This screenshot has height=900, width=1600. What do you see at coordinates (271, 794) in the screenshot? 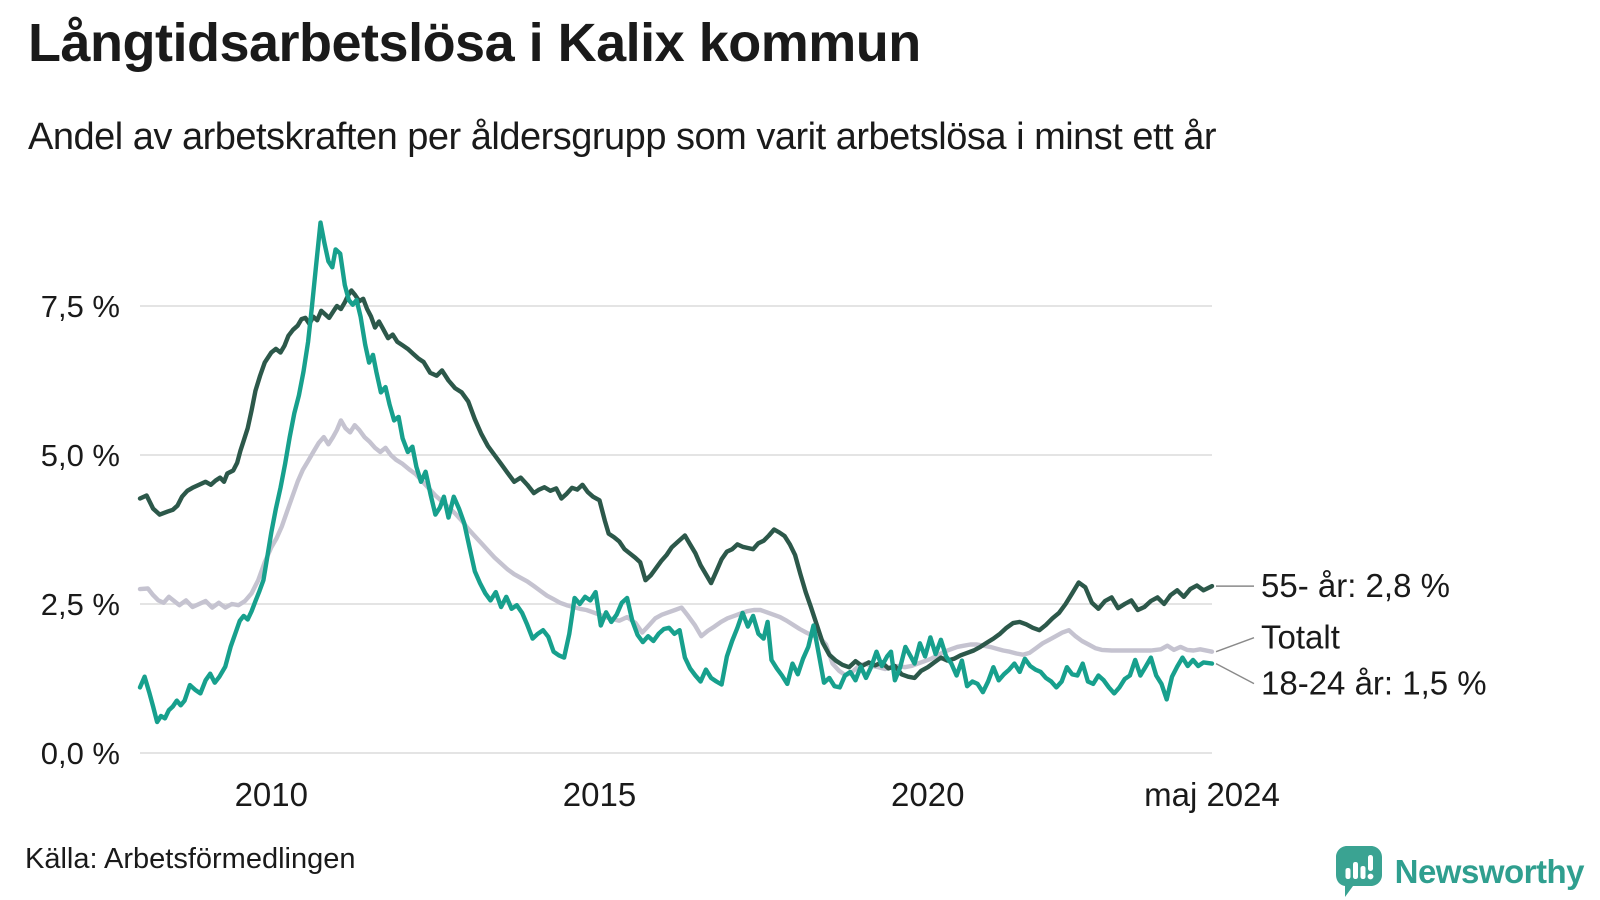
I see `x-tick-label: 2010` at bounding box center [271, 794].